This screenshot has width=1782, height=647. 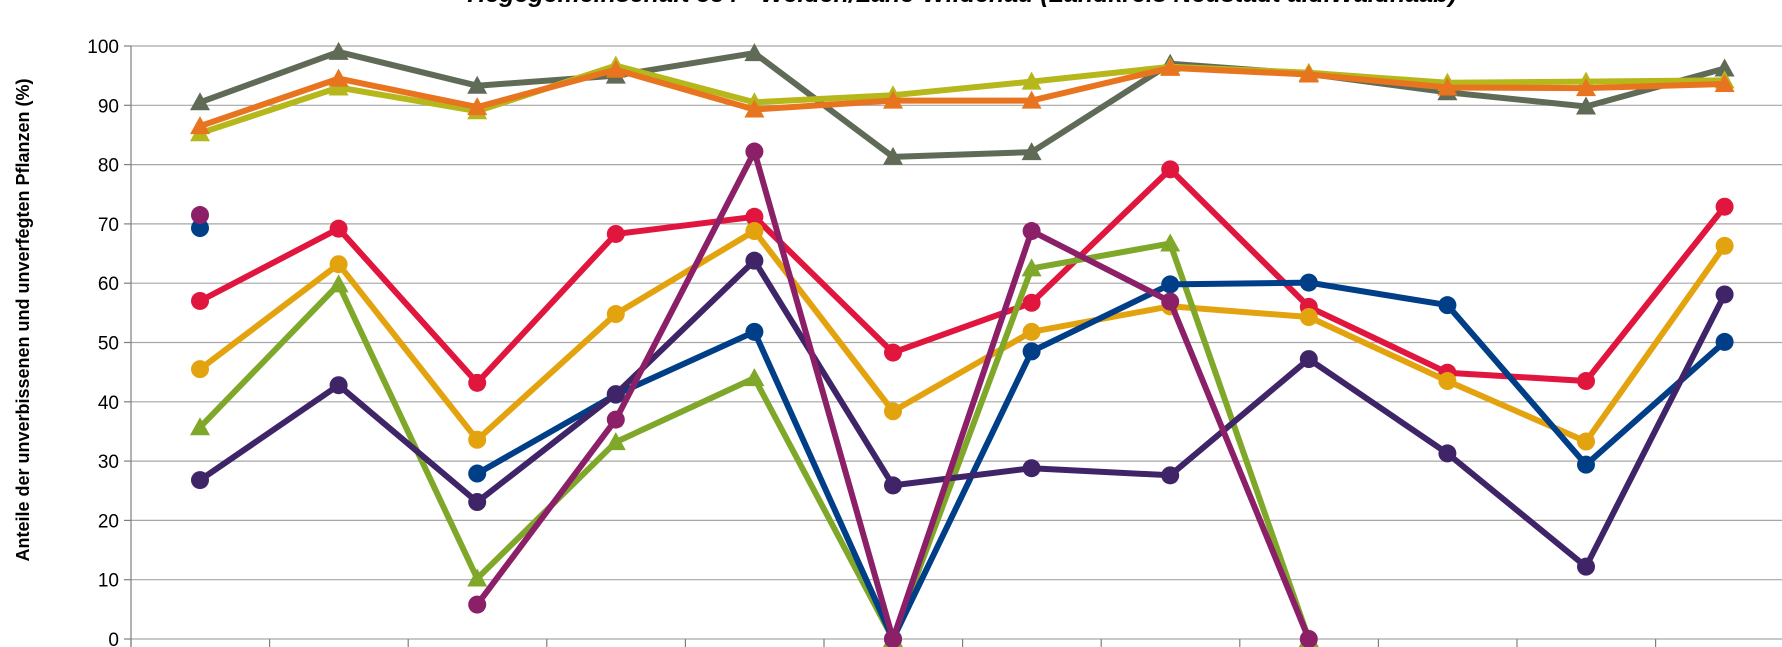 What do you see at coordinates (108, 462) in the screenshot?
I see `y-tick-label: 30` at bounding box center [108, 462].